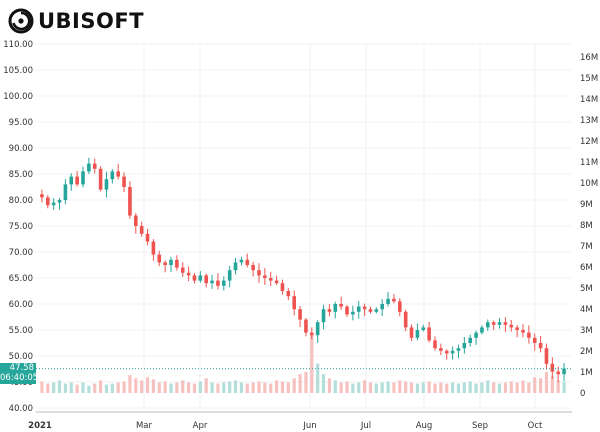  What do you see at coordinates (21, 227) in the screenshot?
I see `price-tick-label: 75.00` at bounding box center [21, 227].